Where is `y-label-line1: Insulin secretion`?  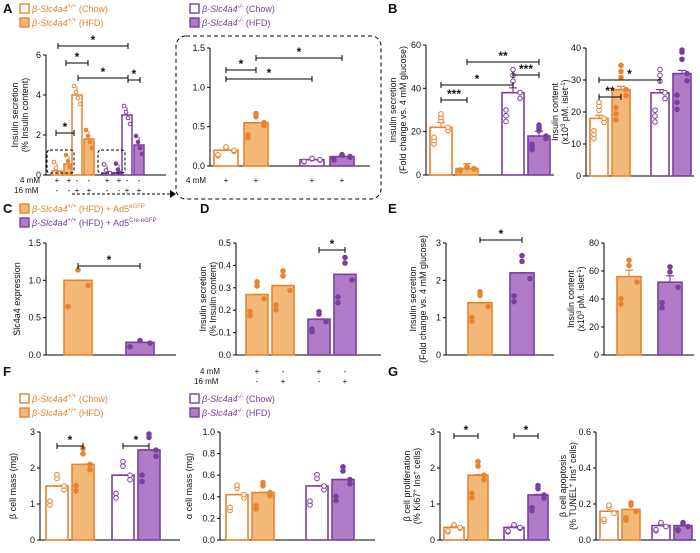 y-label-line1: Insulin secretion is located at coordinates (413, 298).